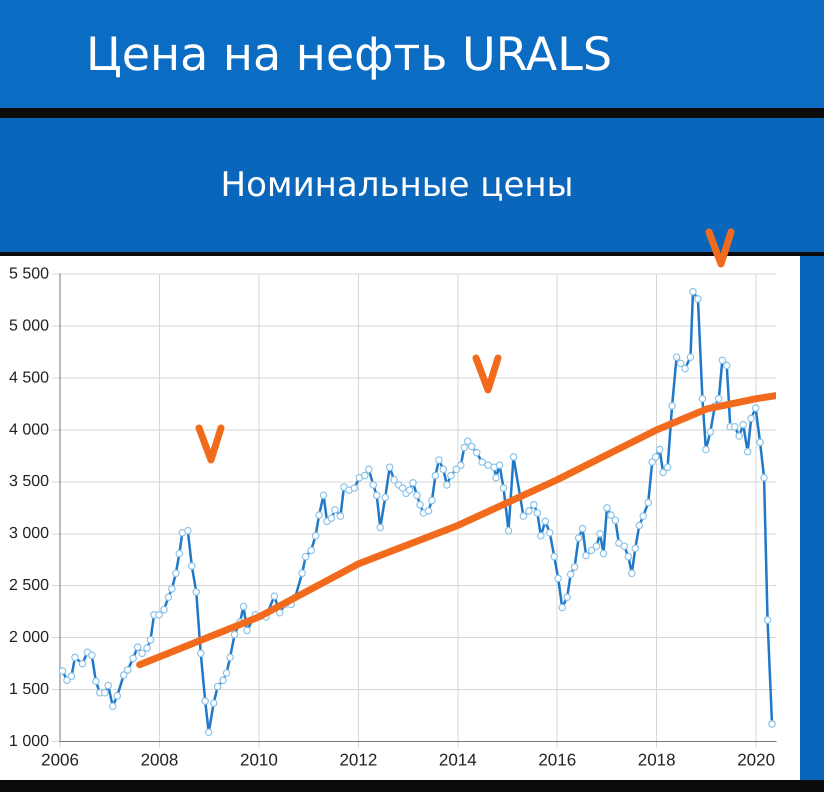  What do you see at coordinates (557, 760) in the screenshot?
I see `x-tick-label: 2016` at bounding box center [557, 760].